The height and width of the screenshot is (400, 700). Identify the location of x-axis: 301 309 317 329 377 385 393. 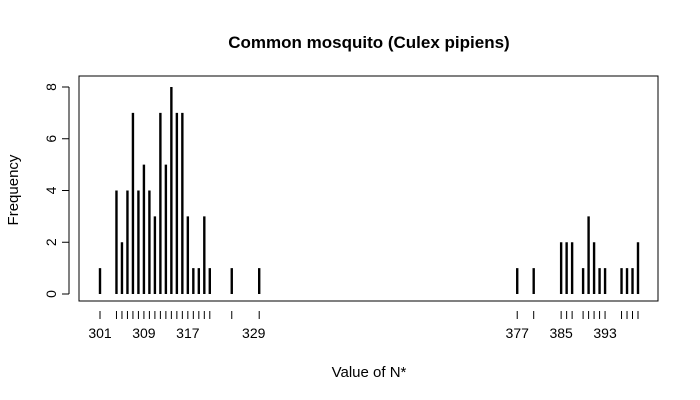
(363, 326).